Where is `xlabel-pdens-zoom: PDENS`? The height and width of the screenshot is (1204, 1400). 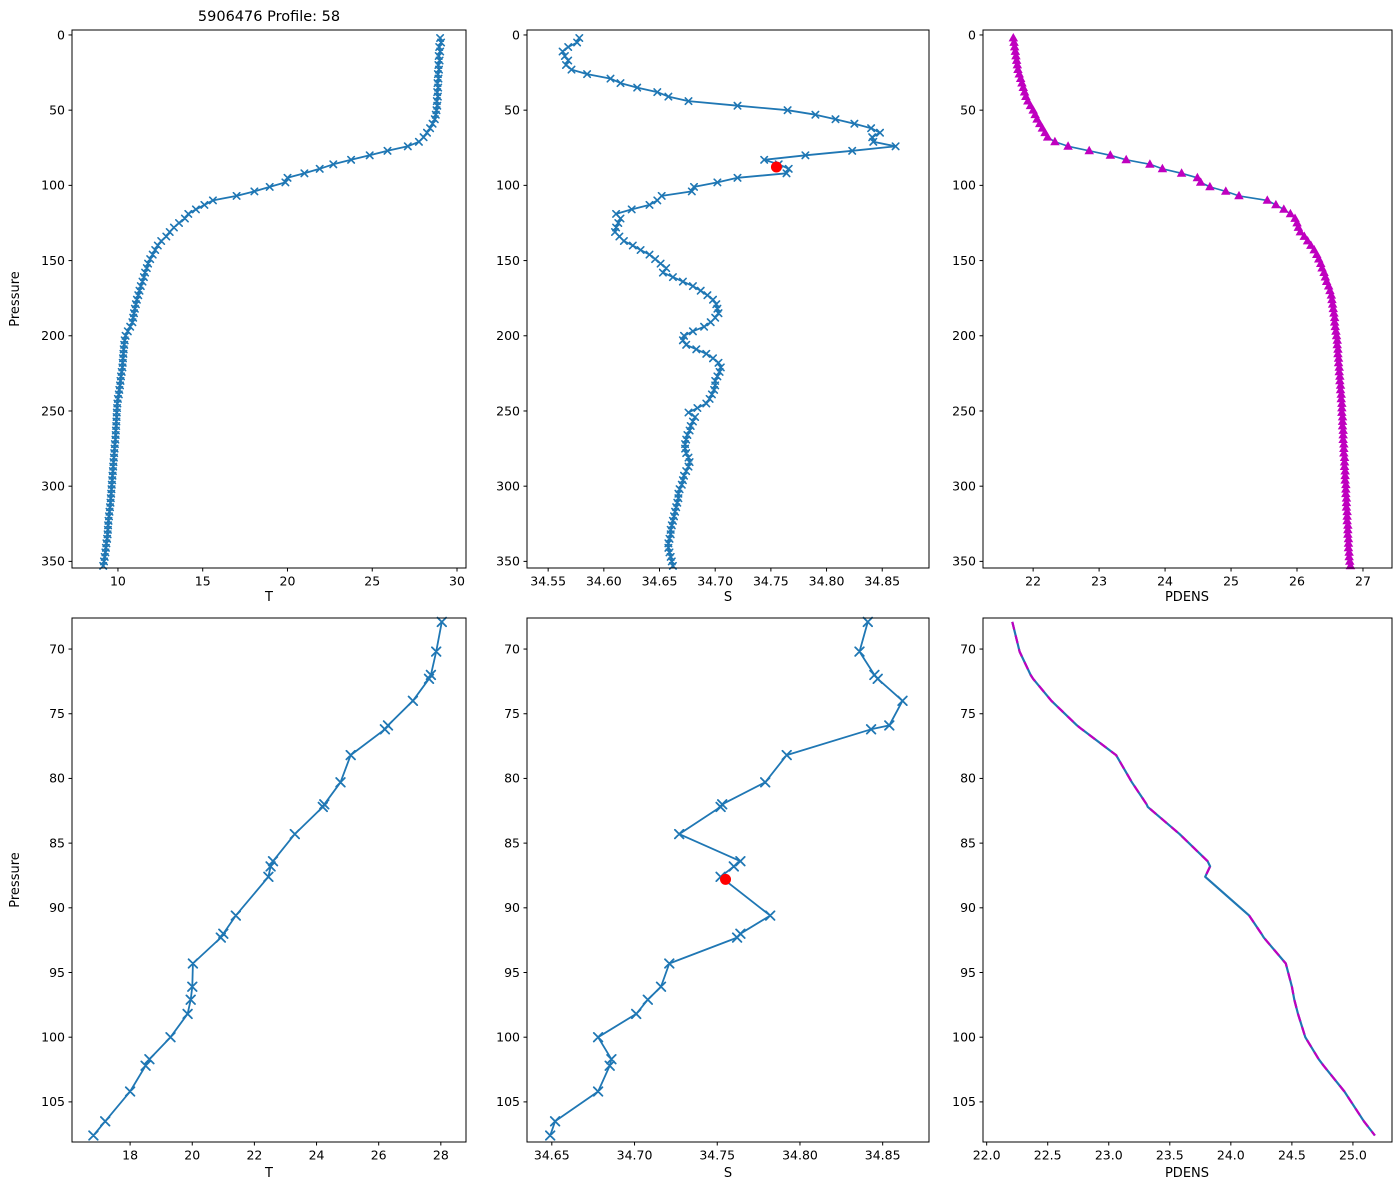
xlabel-pdens-zoom: PDENS is located at coordinates (1187, 1173).